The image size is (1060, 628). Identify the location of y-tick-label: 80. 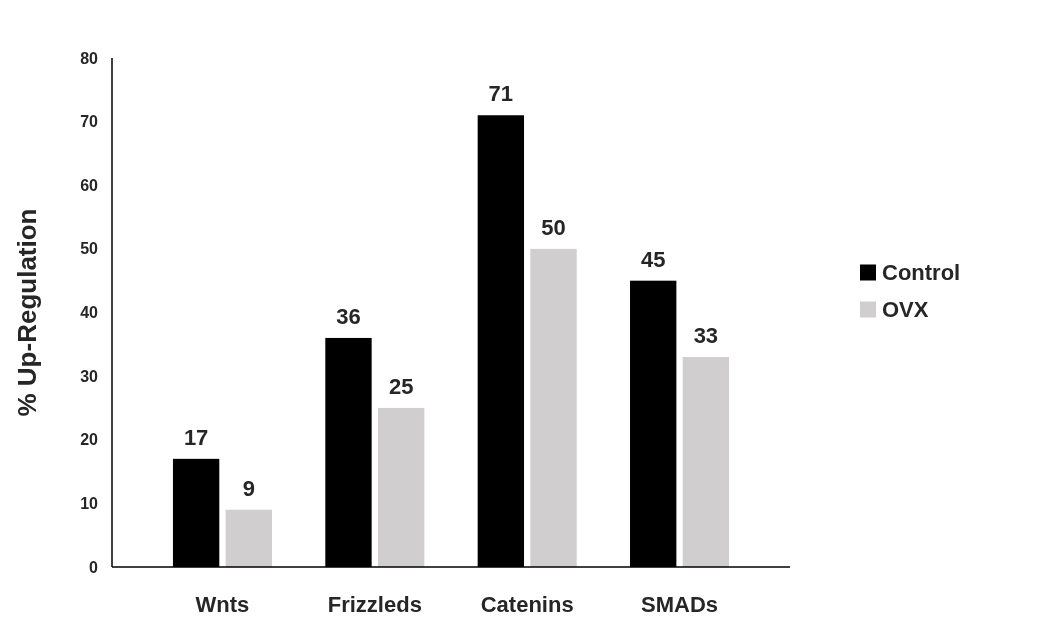
(89, 58).